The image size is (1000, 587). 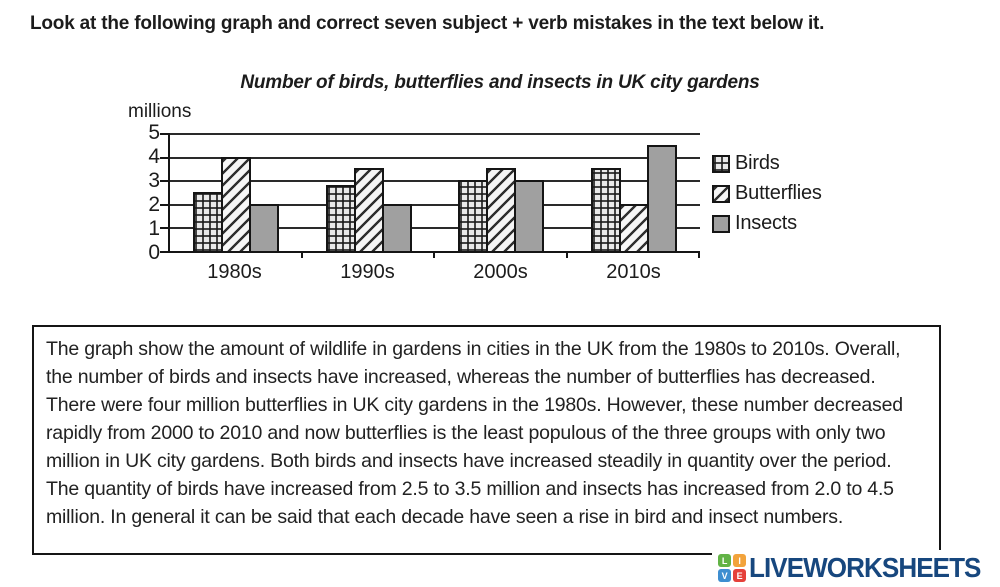 What do you see at coordinates (367, 272) in the screenshot?
I see `x-label-1990s: 1990s` at bounding box center [367, 272].